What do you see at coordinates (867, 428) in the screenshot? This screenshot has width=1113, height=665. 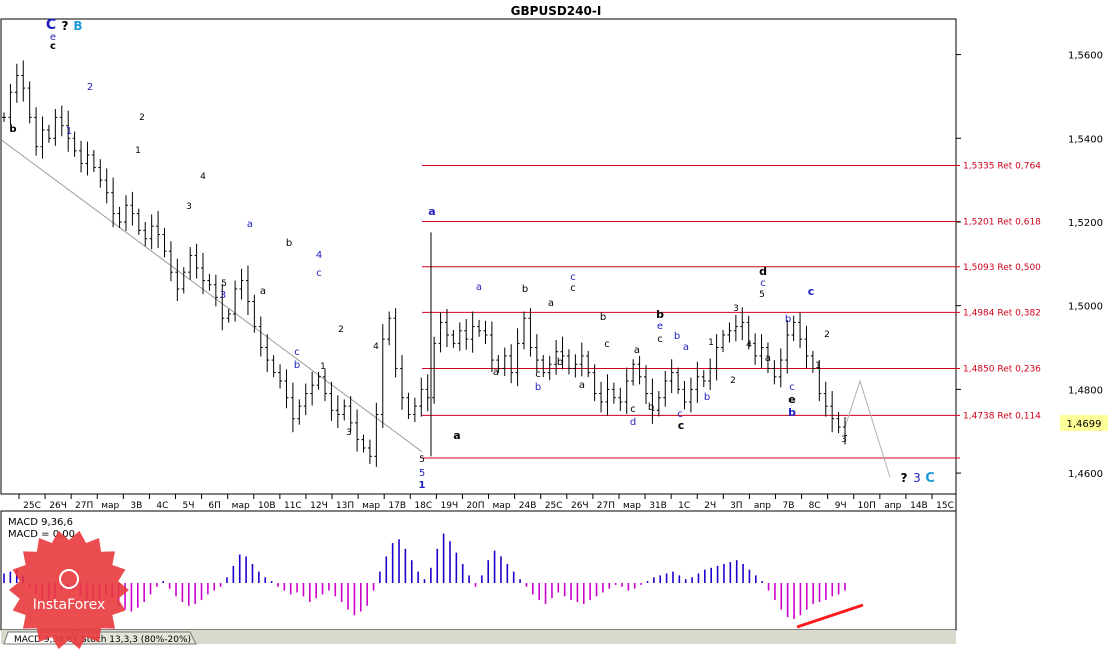 I see `projection-line` at bounding box center [867, 428].